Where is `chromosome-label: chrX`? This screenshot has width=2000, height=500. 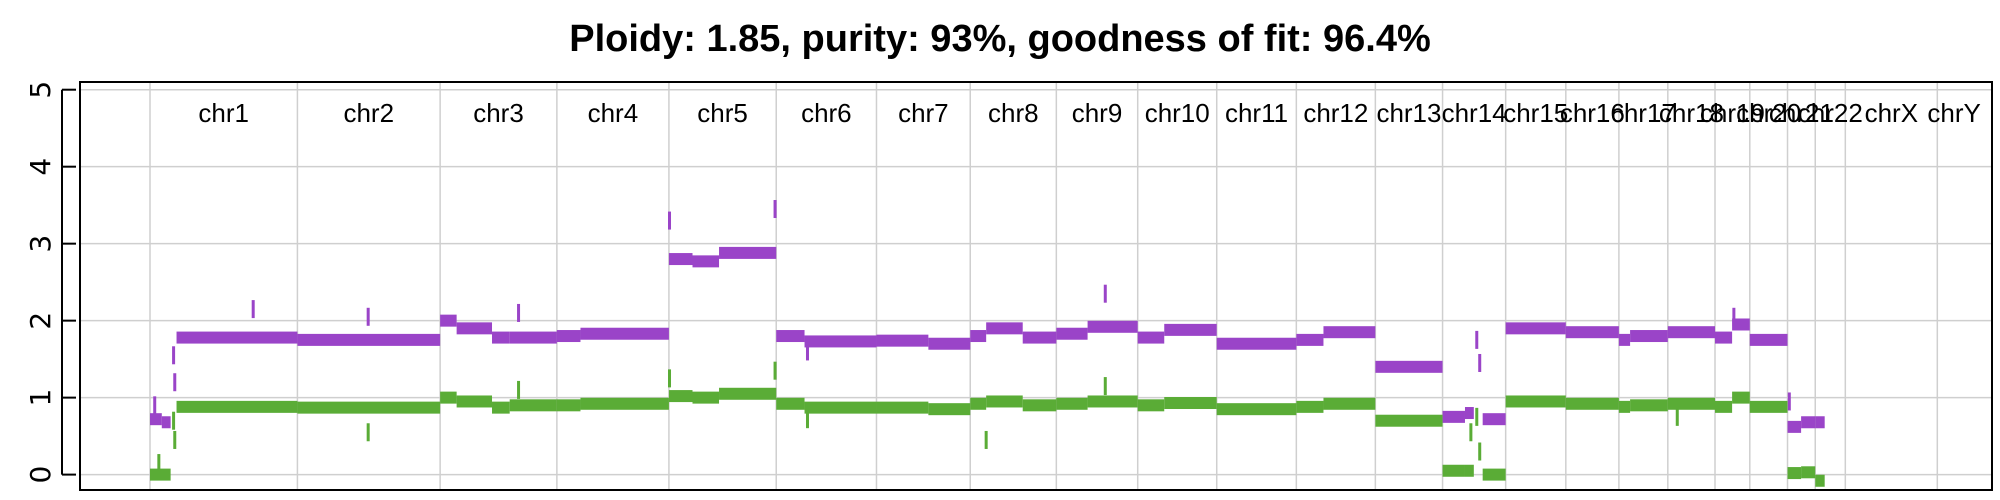 chromosome-label: chrX is located at coordinates (1891, 113).